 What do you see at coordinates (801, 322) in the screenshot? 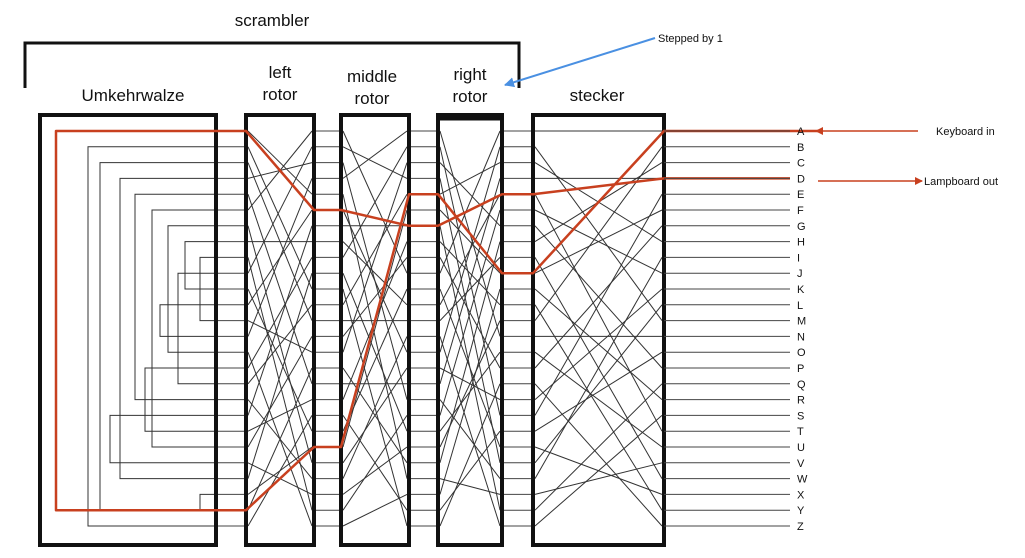
I see `letter-label-m: M` at bounding box center [801, 322].